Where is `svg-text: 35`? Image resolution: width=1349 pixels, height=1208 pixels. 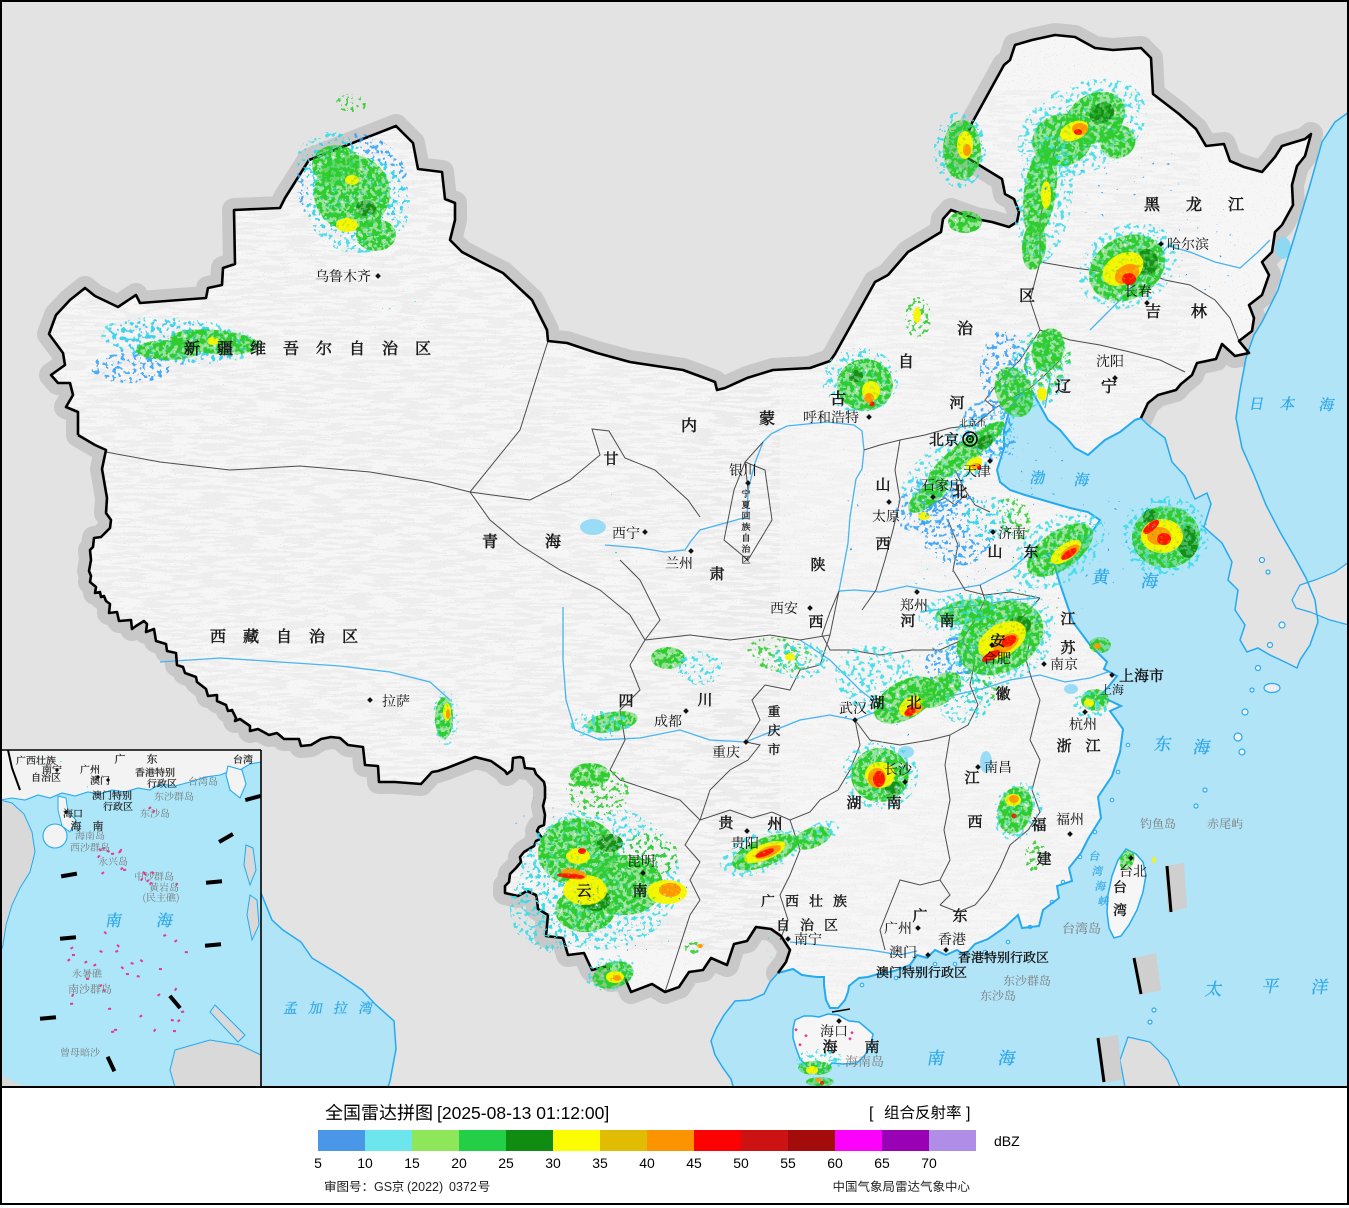 svg-text: 35 is located at coordinates (600, 1163).